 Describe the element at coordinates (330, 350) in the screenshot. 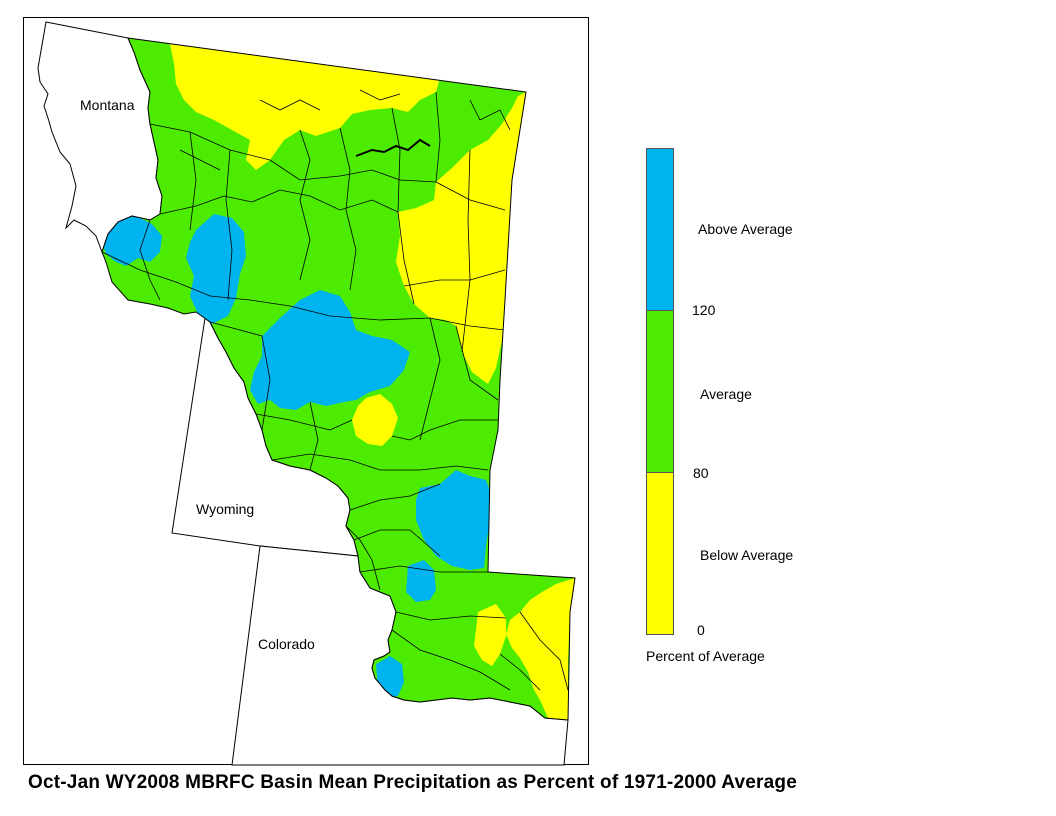

I see `basin-above-bighorn` at that location.